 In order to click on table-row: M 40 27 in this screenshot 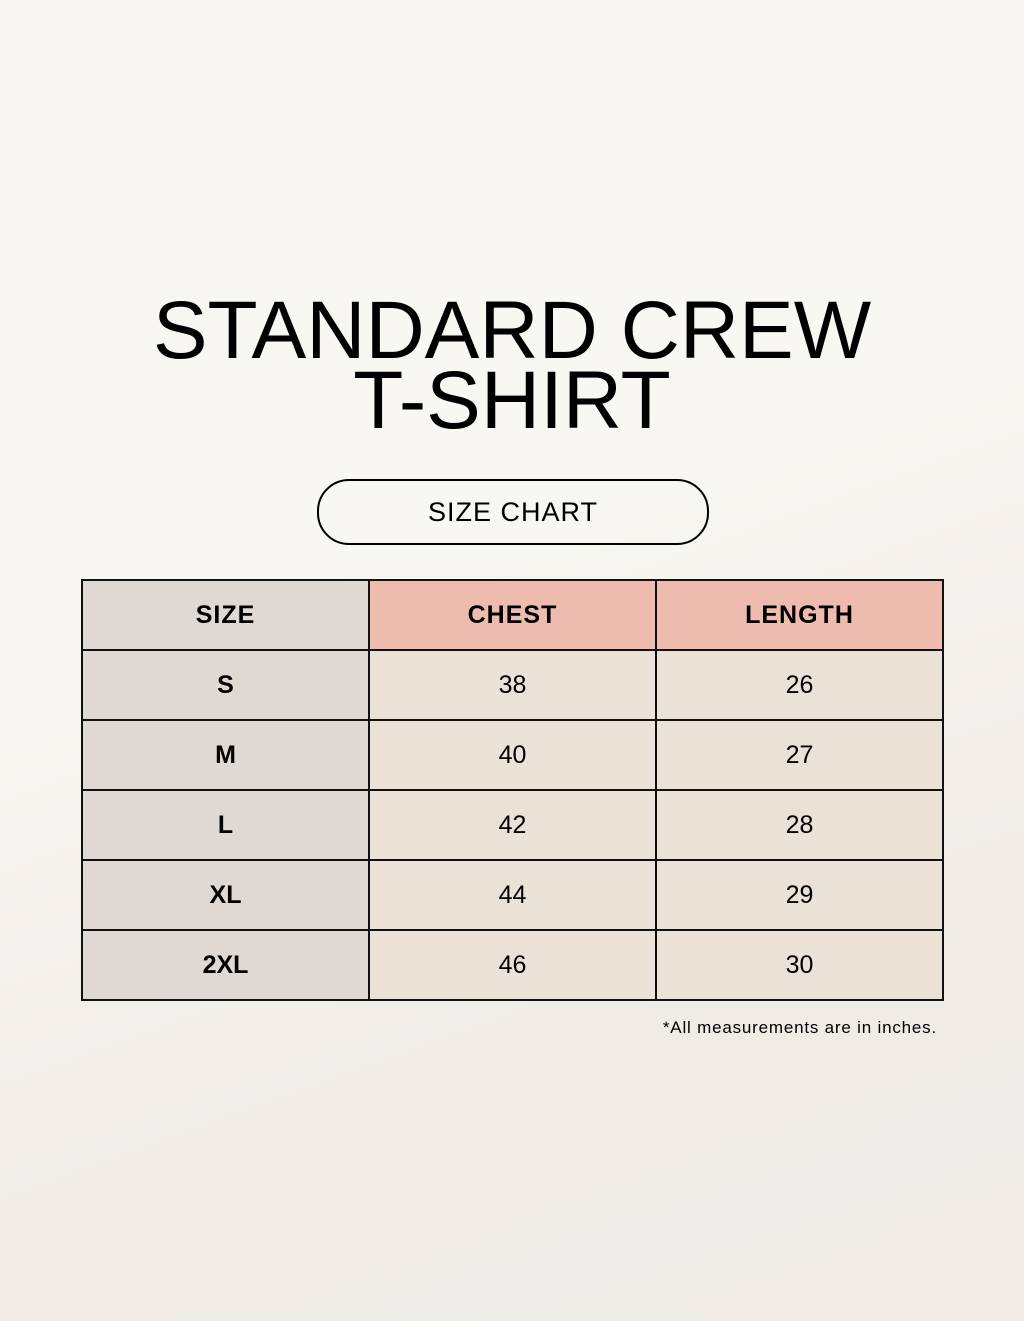, I will do `click(512, 755)`.